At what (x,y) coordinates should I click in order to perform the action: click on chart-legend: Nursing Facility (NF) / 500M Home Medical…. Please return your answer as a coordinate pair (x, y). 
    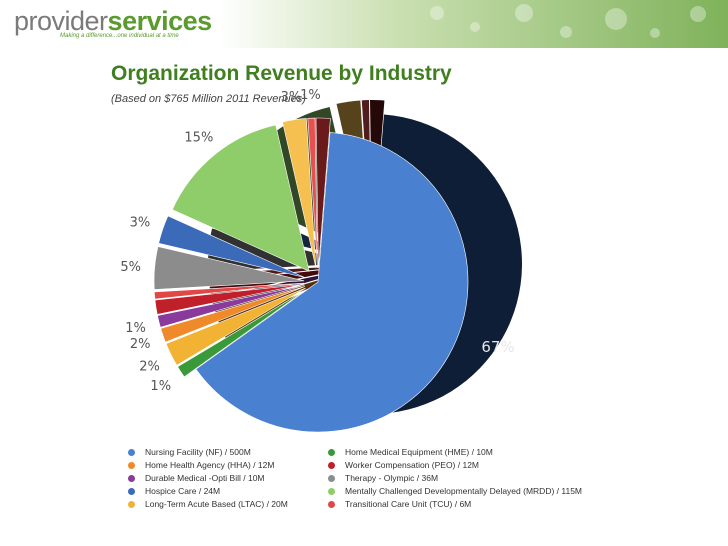
    Looking at the image, I should click on (388, 478).